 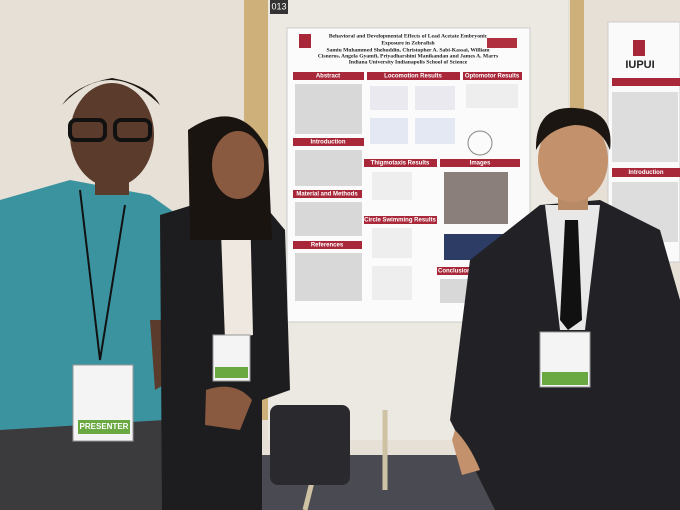 I want to click on section-header: Material and Methods, so click(x=327, y=195).